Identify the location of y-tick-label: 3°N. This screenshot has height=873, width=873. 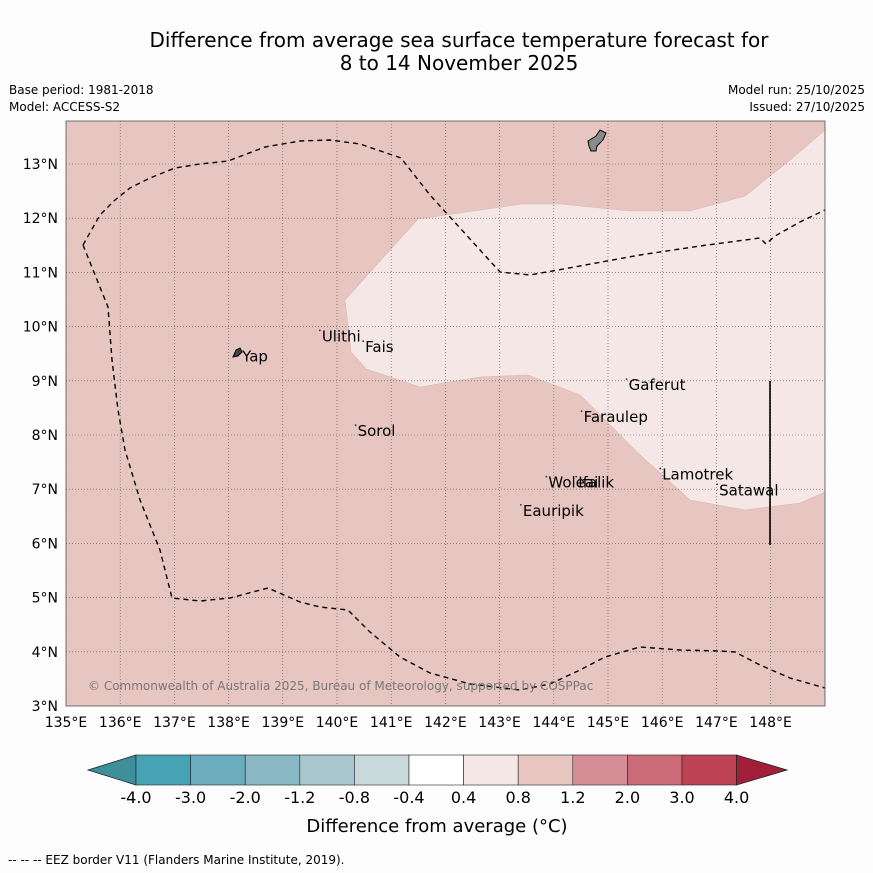
(45, 707).